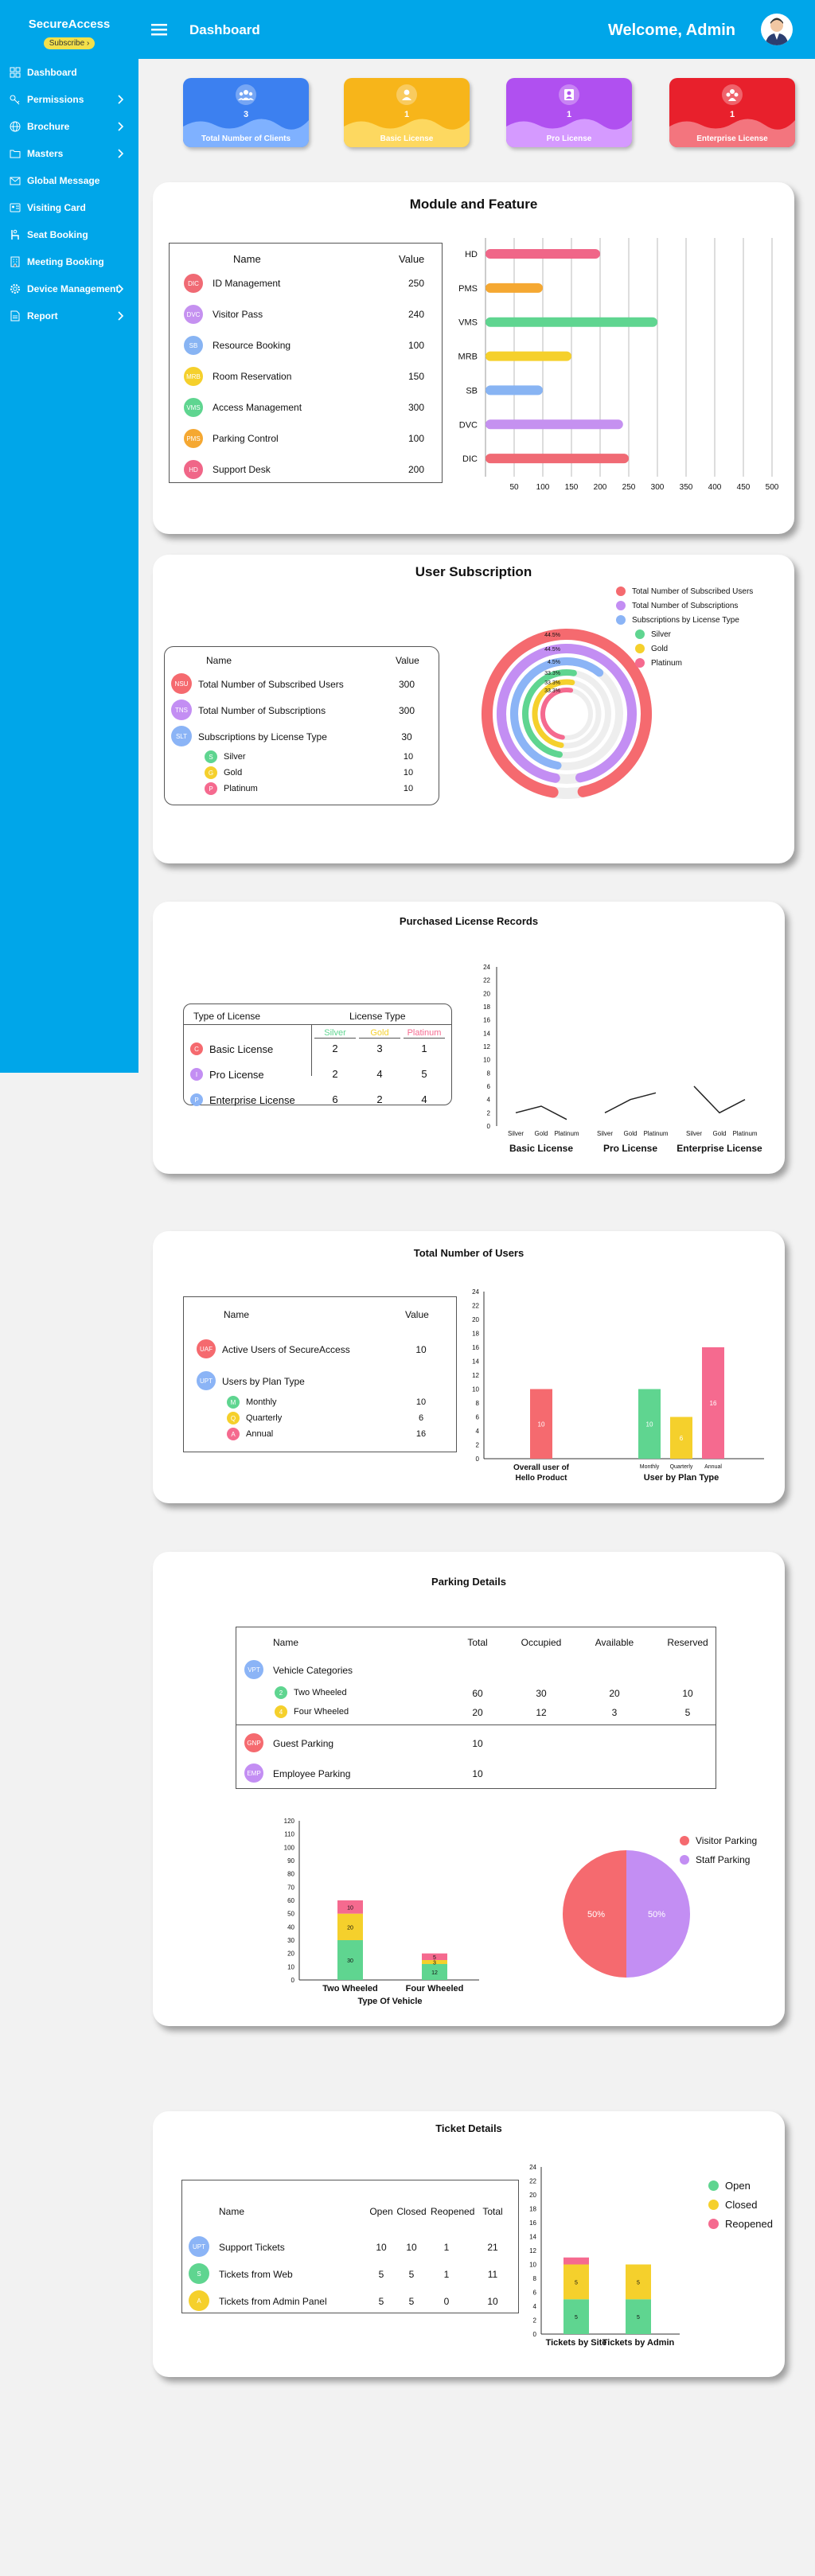 This screenshot has width=815, height=2576. I want to click on category-label: VMS, so click(468, 323).